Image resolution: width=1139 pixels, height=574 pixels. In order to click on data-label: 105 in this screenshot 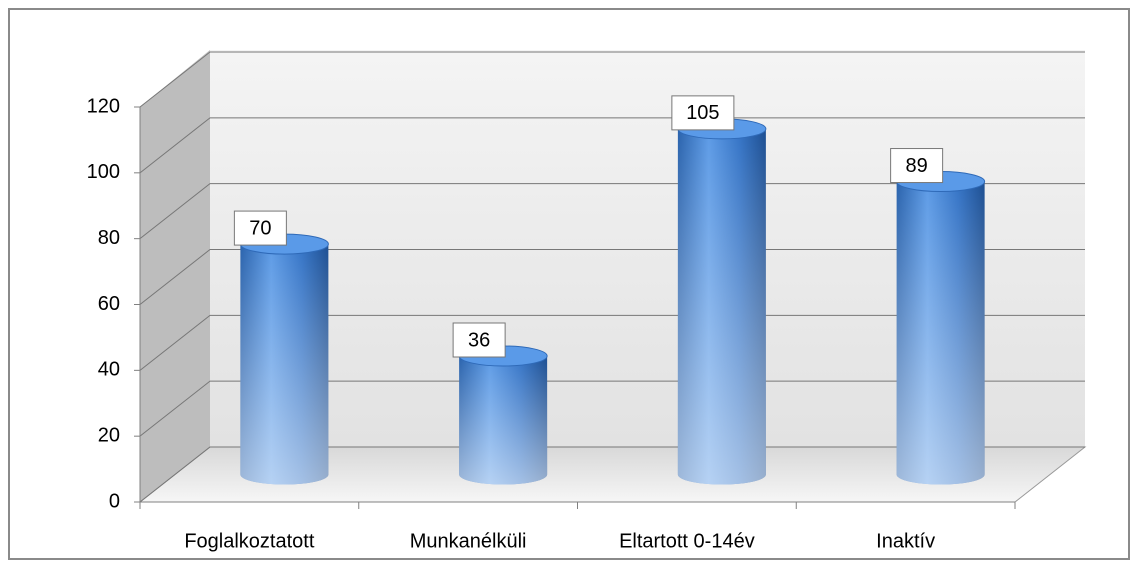, I will do `click(702, 113)`.